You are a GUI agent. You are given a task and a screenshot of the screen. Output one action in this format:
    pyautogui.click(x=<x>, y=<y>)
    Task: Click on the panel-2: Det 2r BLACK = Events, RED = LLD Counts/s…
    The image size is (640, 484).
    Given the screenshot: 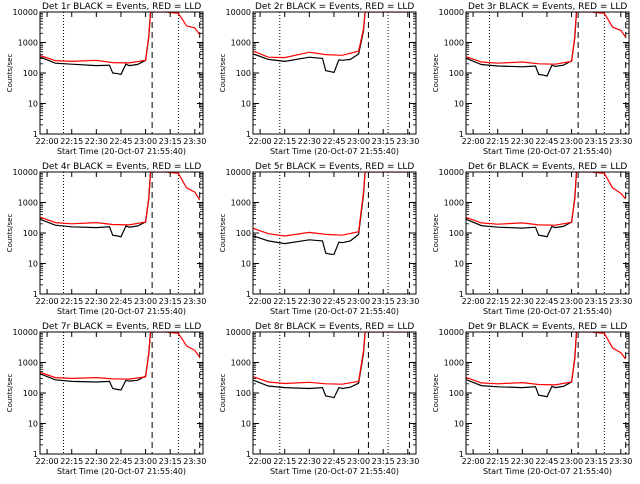 What is the action you would take?
    pyautogui.click(x=319, y=79)
    